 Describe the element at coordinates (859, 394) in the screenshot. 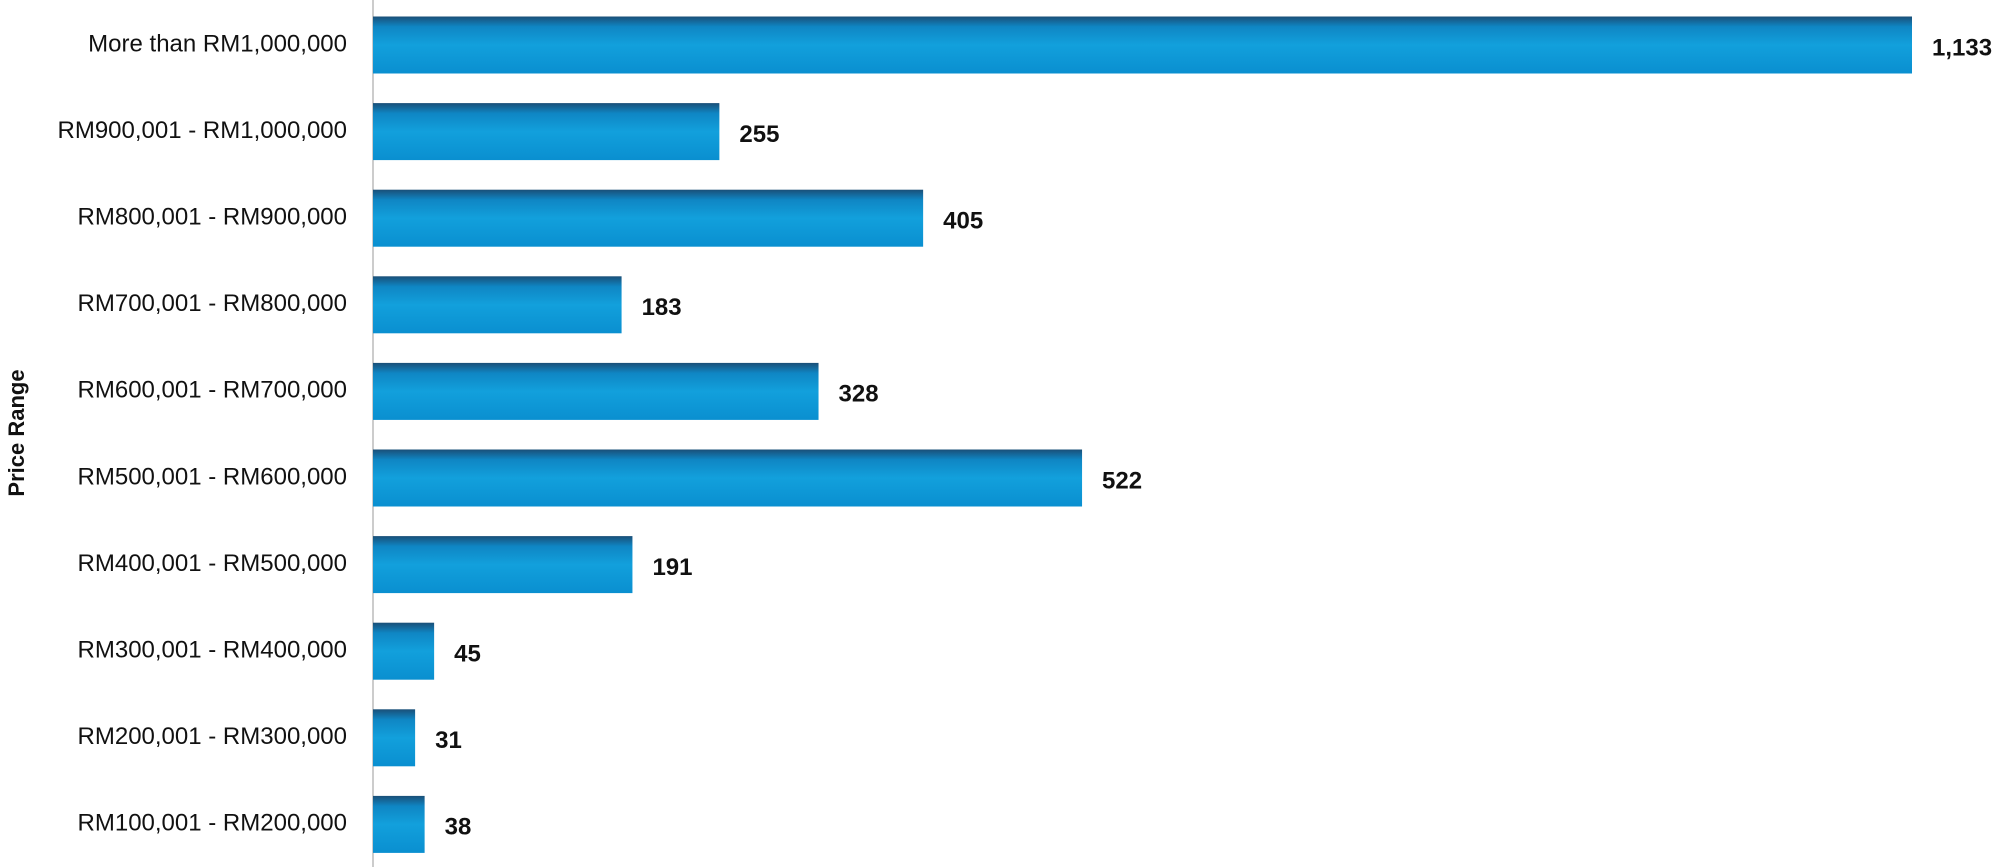

I see `value-label: 328` at that location.